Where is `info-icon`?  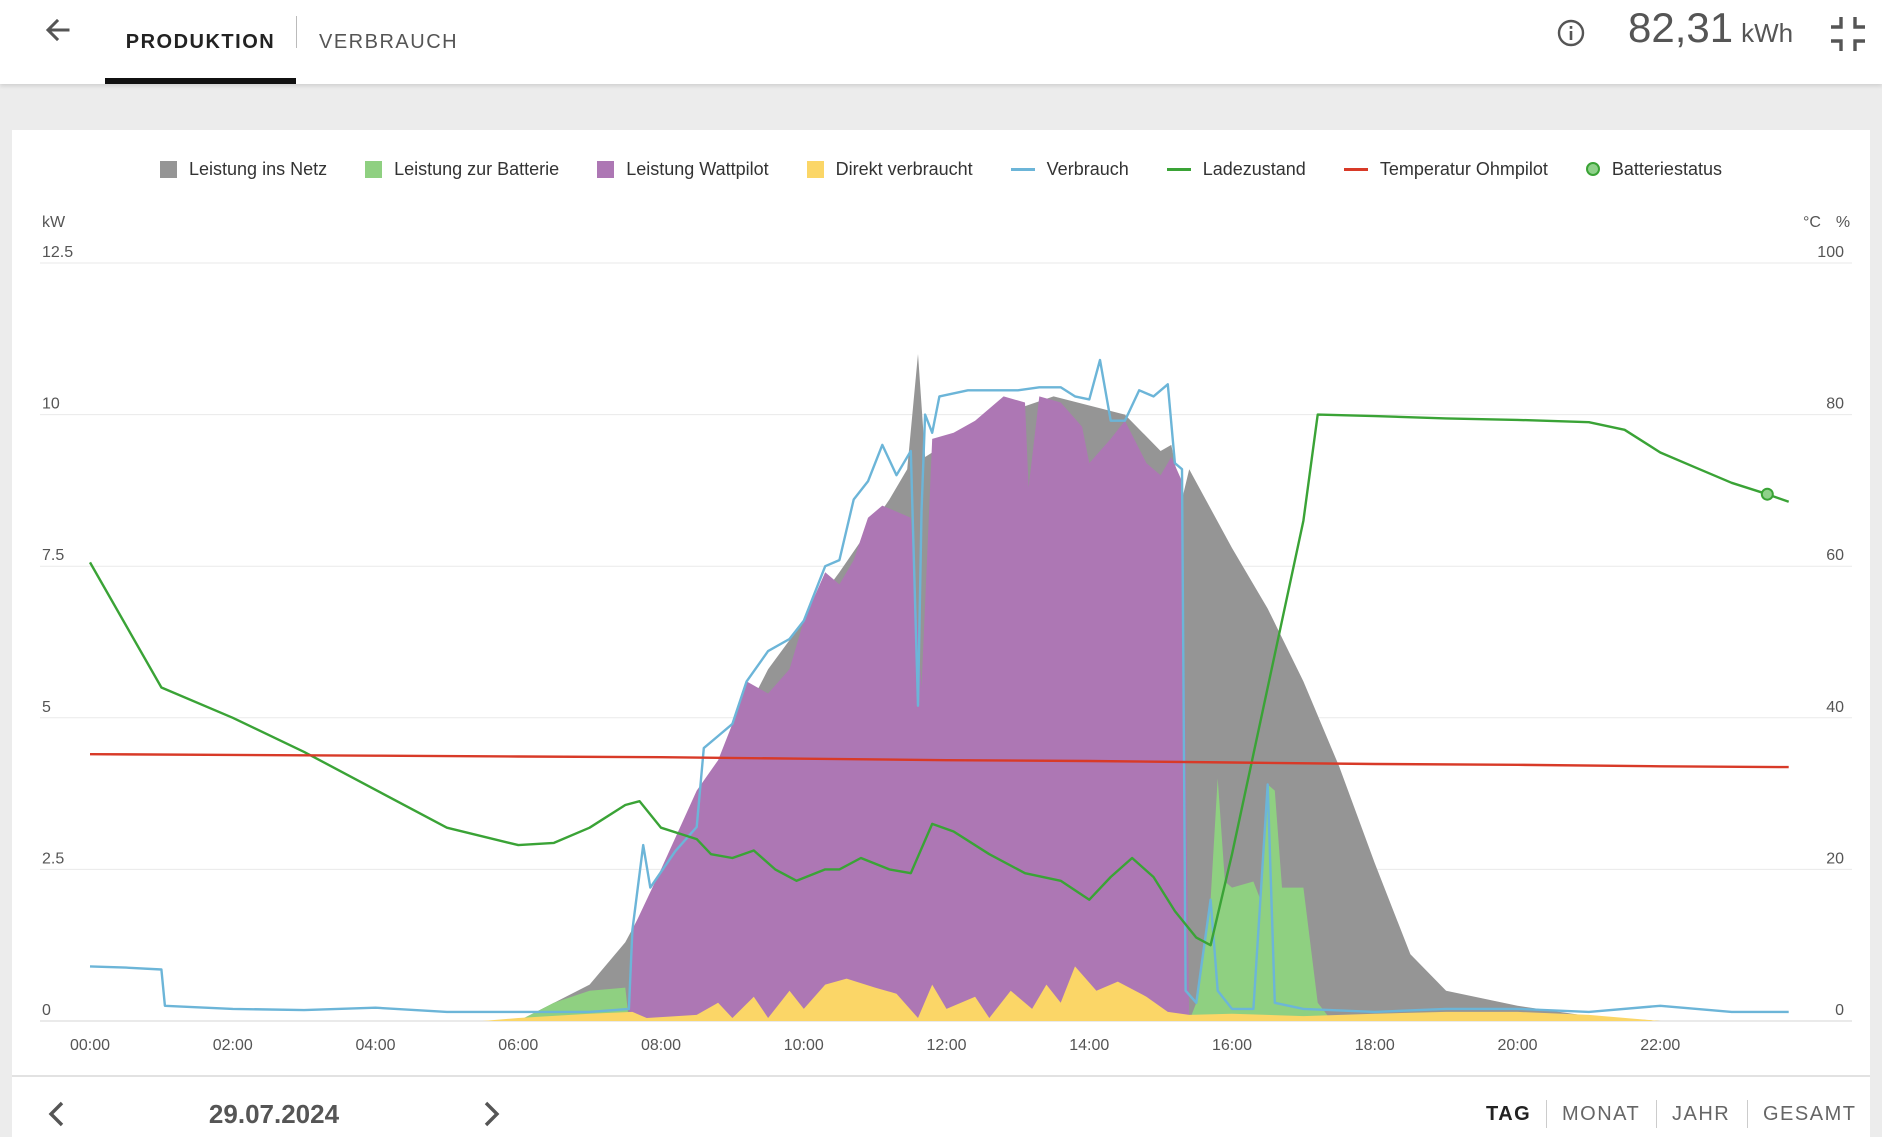 info-icon is located at coordinates (1571, 33).